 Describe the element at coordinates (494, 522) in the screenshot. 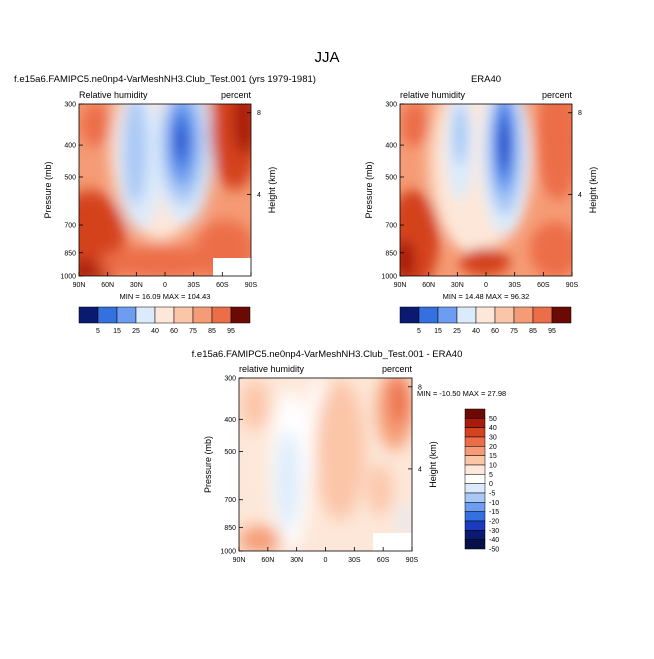

I see `colorbar-label: -20` at that location.